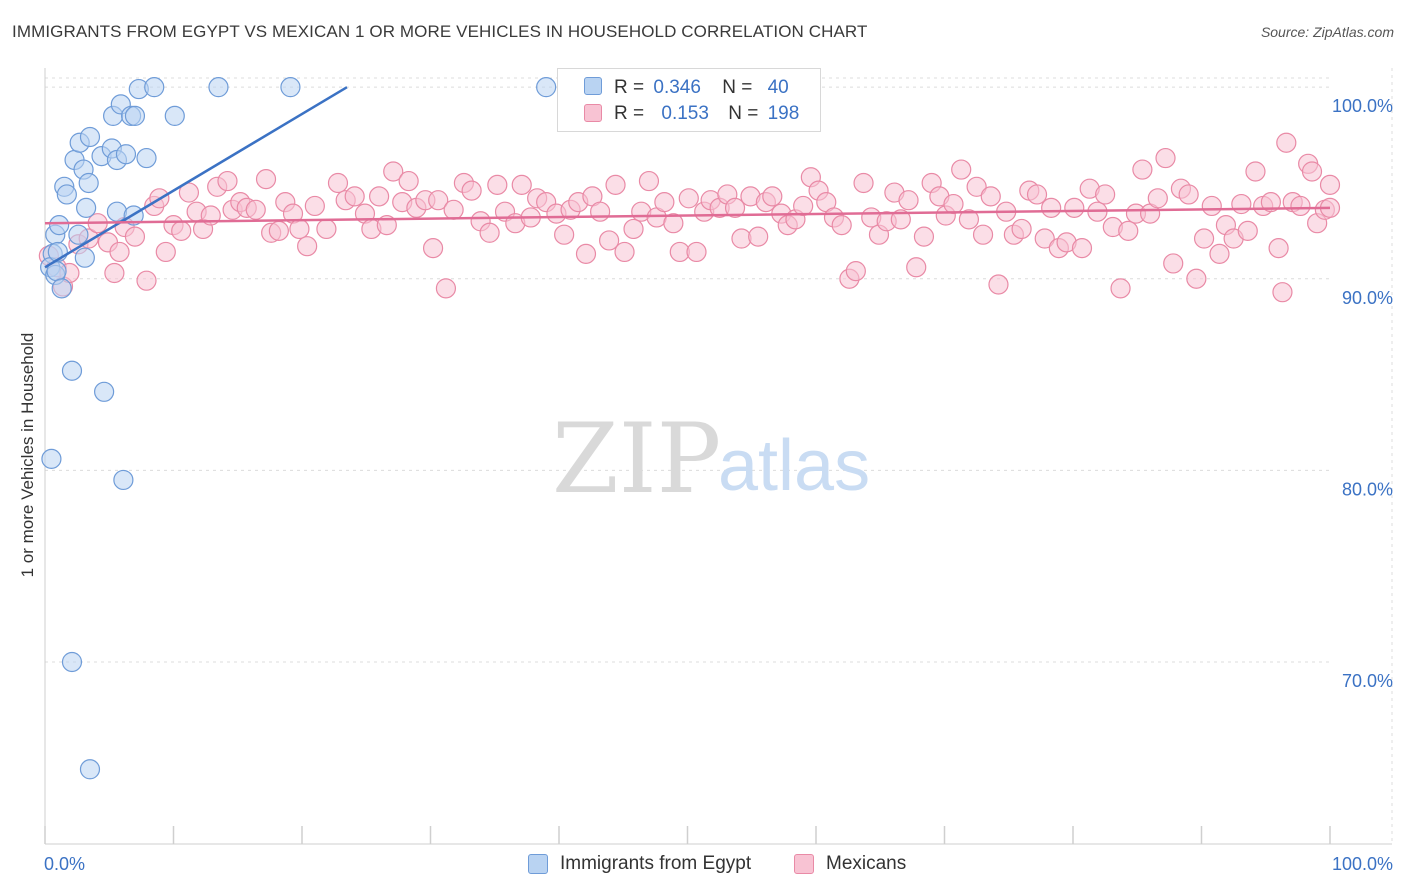  What do you see at coordinates (1327, 32) in the screenshot?
I see `source-credit: Source: ZipAtlas.com` at bounding box center [1327, 32].